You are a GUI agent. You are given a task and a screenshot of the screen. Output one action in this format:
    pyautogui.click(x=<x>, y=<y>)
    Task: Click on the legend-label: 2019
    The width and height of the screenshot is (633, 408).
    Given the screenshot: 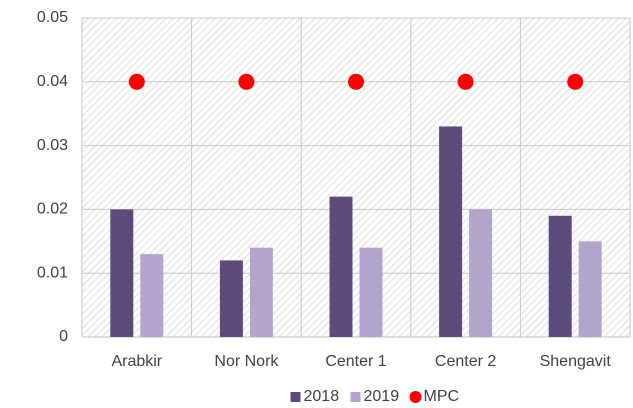 What is the action you would take?
    pyautogui.click(x=382, y=396)
    